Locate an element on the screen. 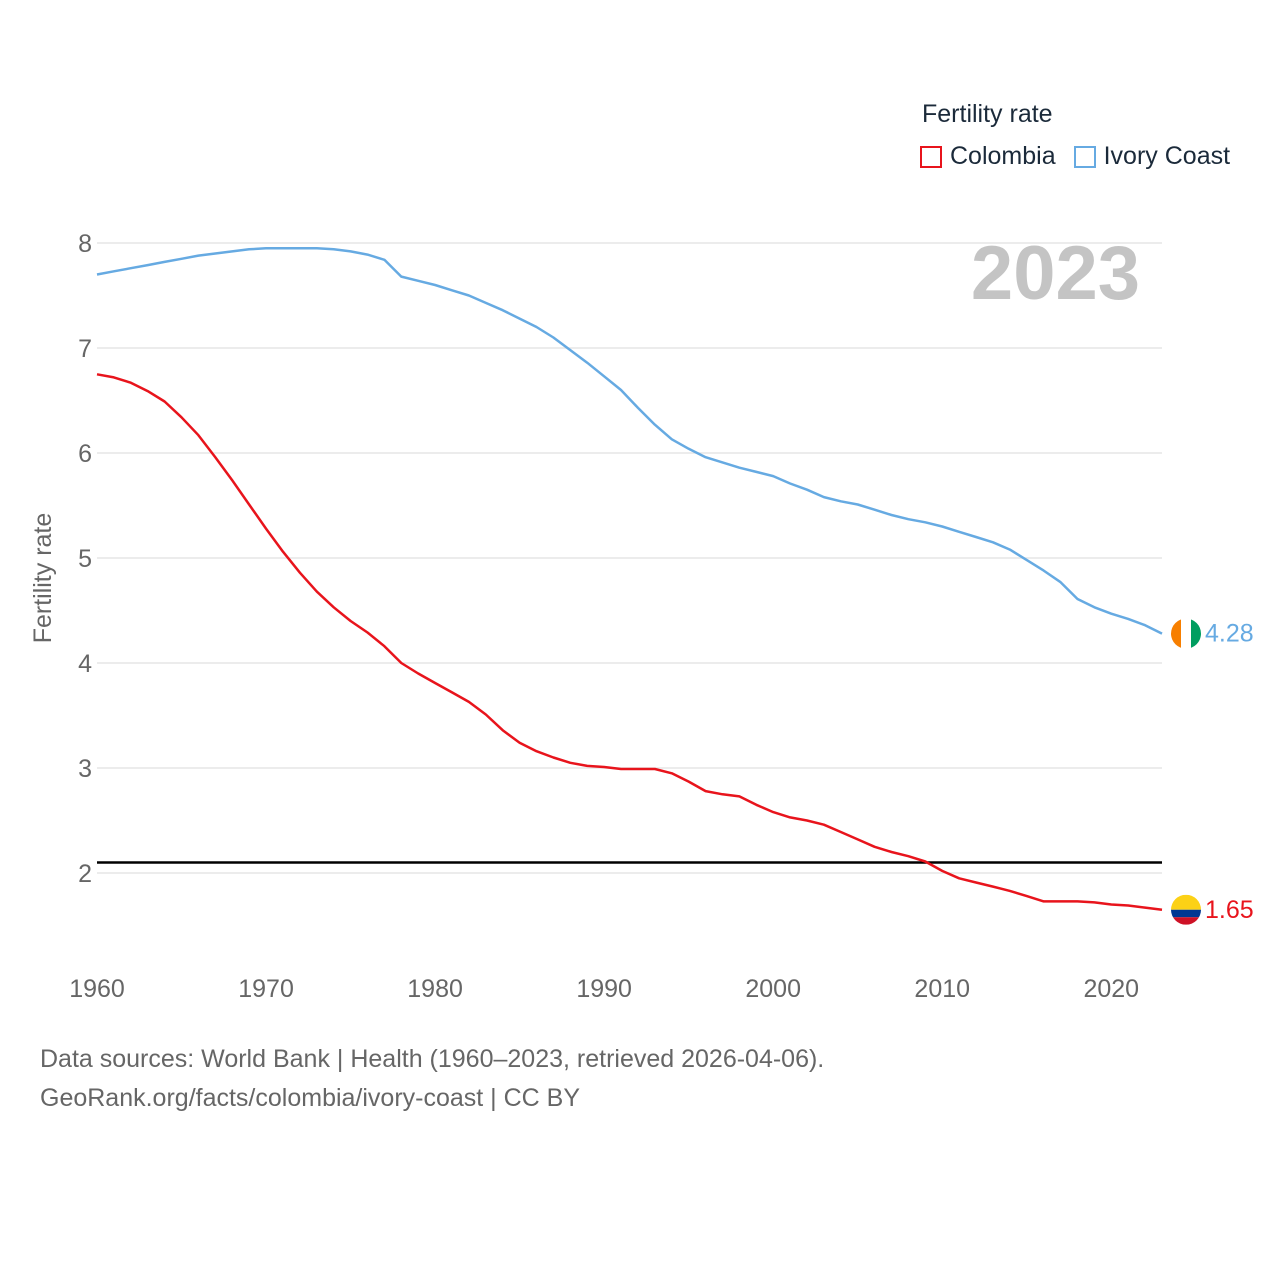 The width and height of the screenshot is (1280, 1280). legend-item-ivory-coast: Ivory Coast is located at coordinates (1152, 156).